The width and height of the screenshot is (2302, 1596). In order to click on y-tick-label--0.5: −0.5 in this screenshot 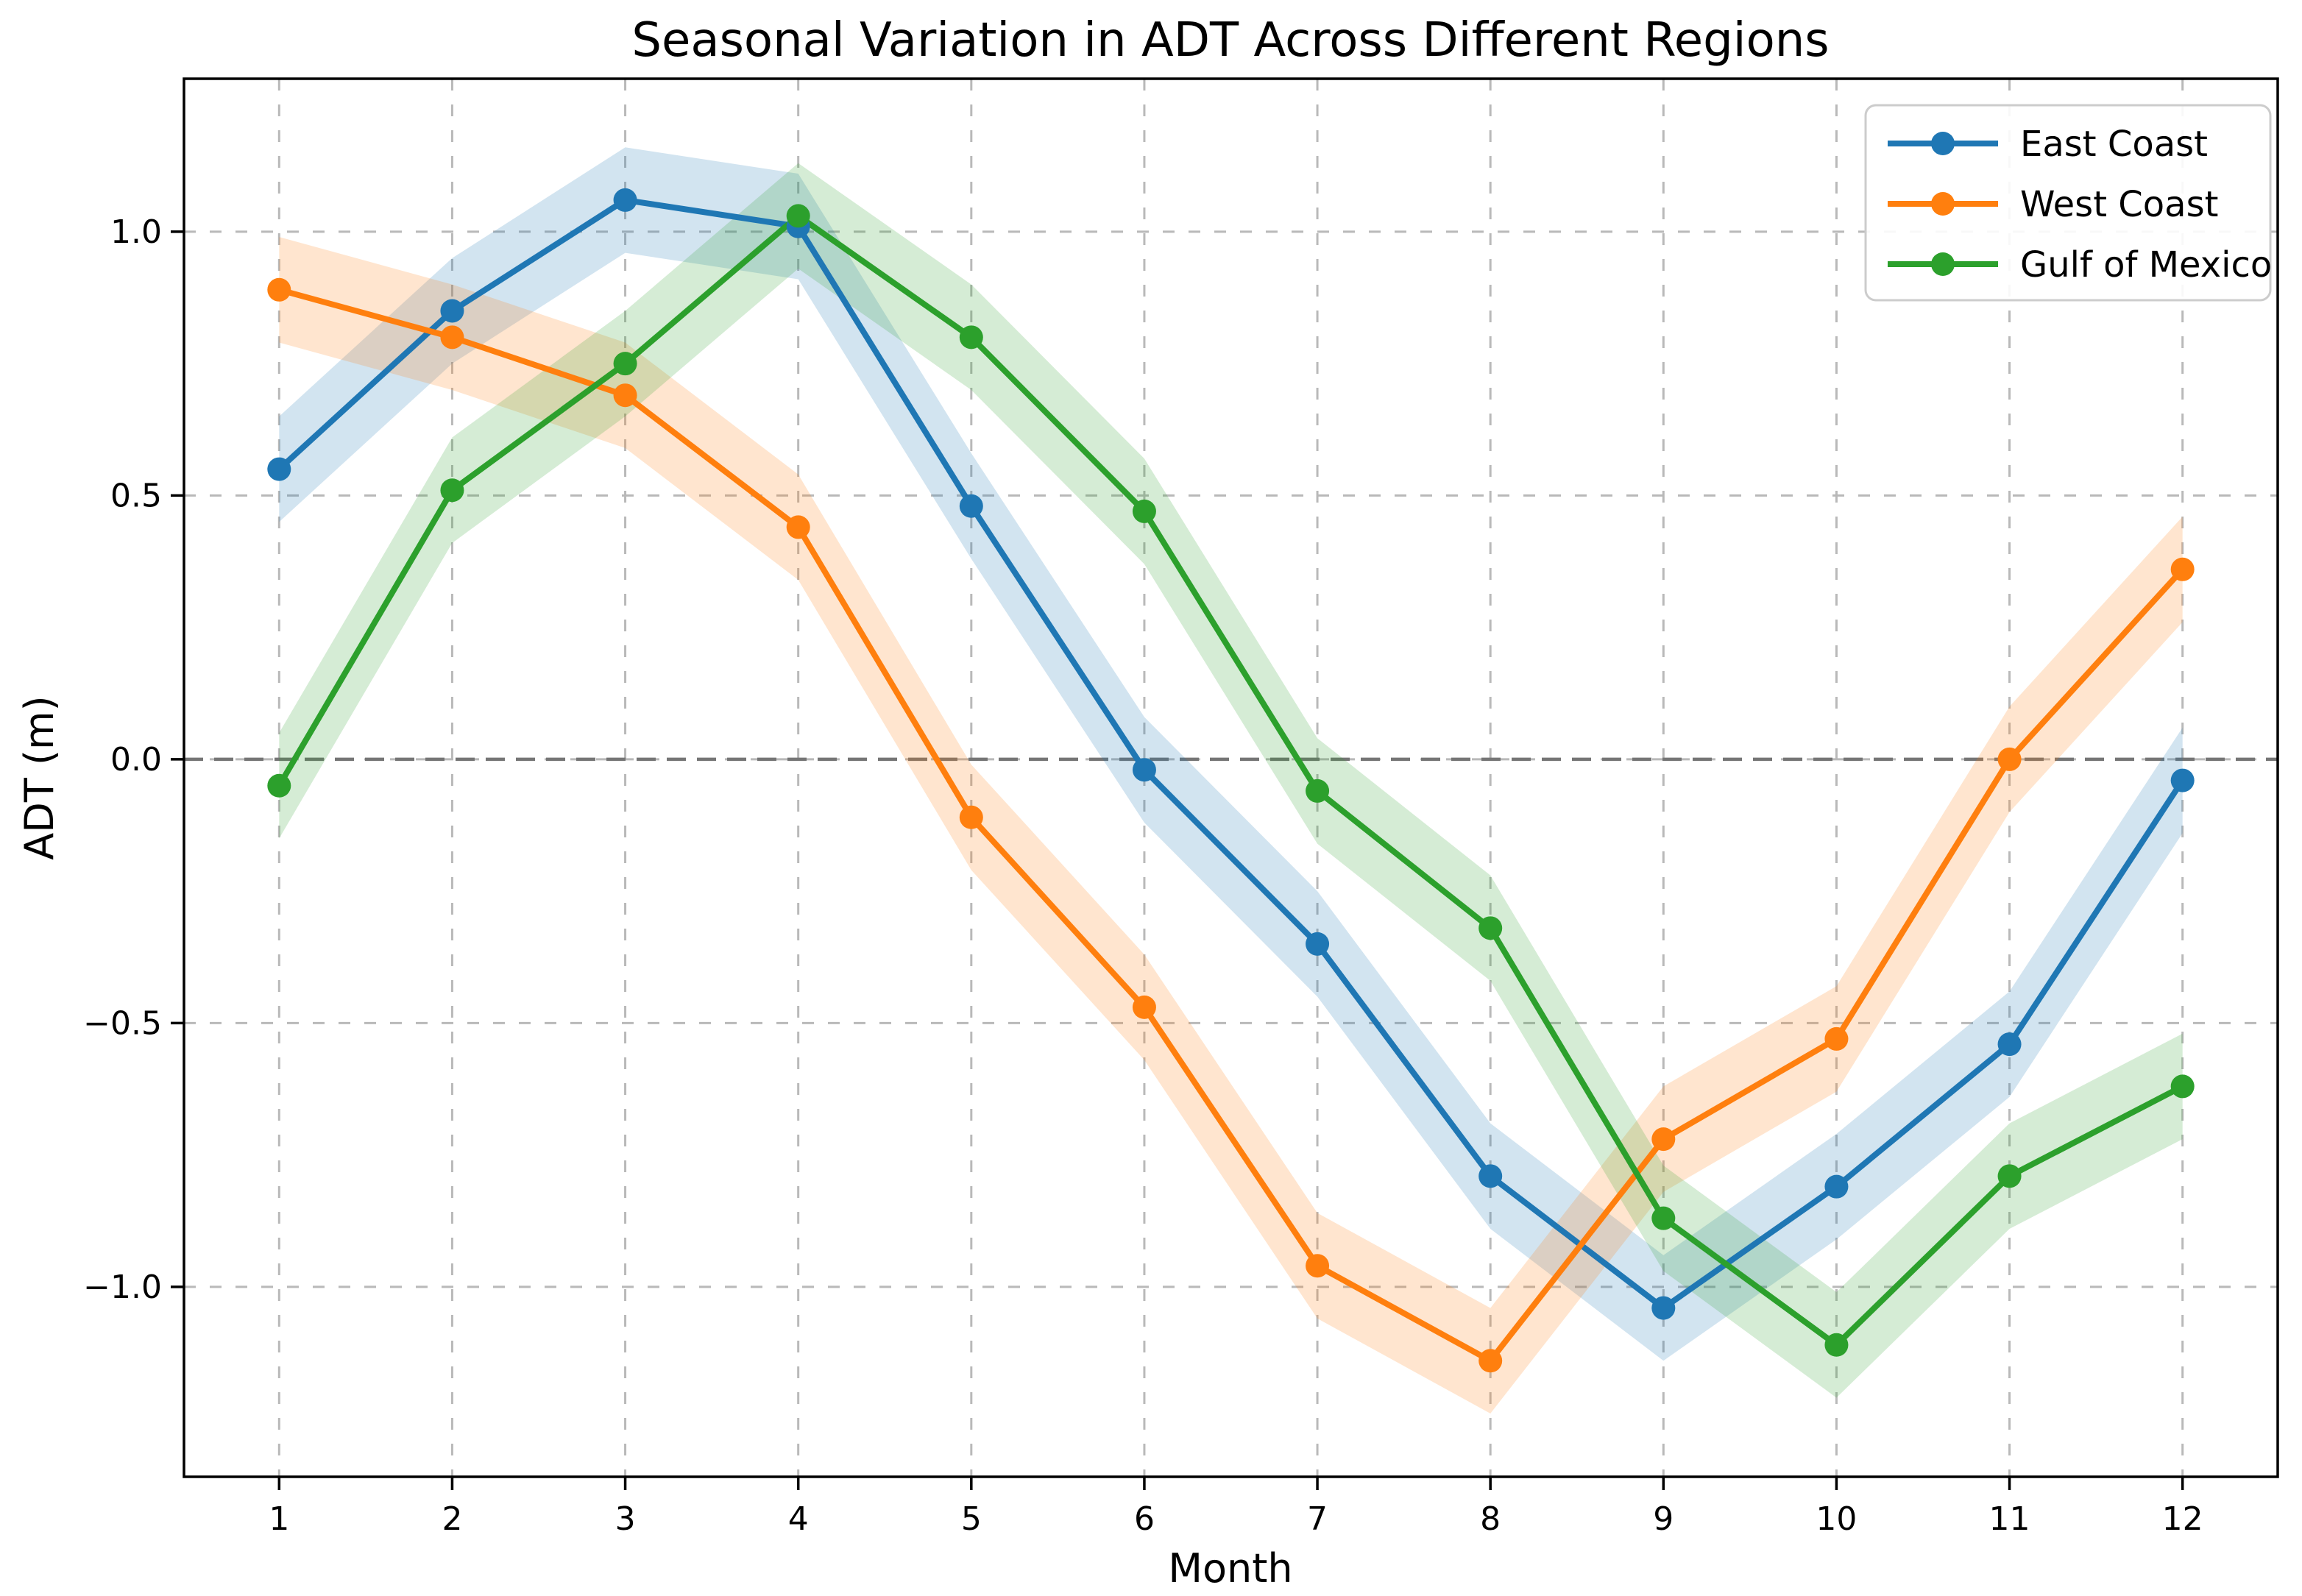, I will do `click(123, 1023)`.